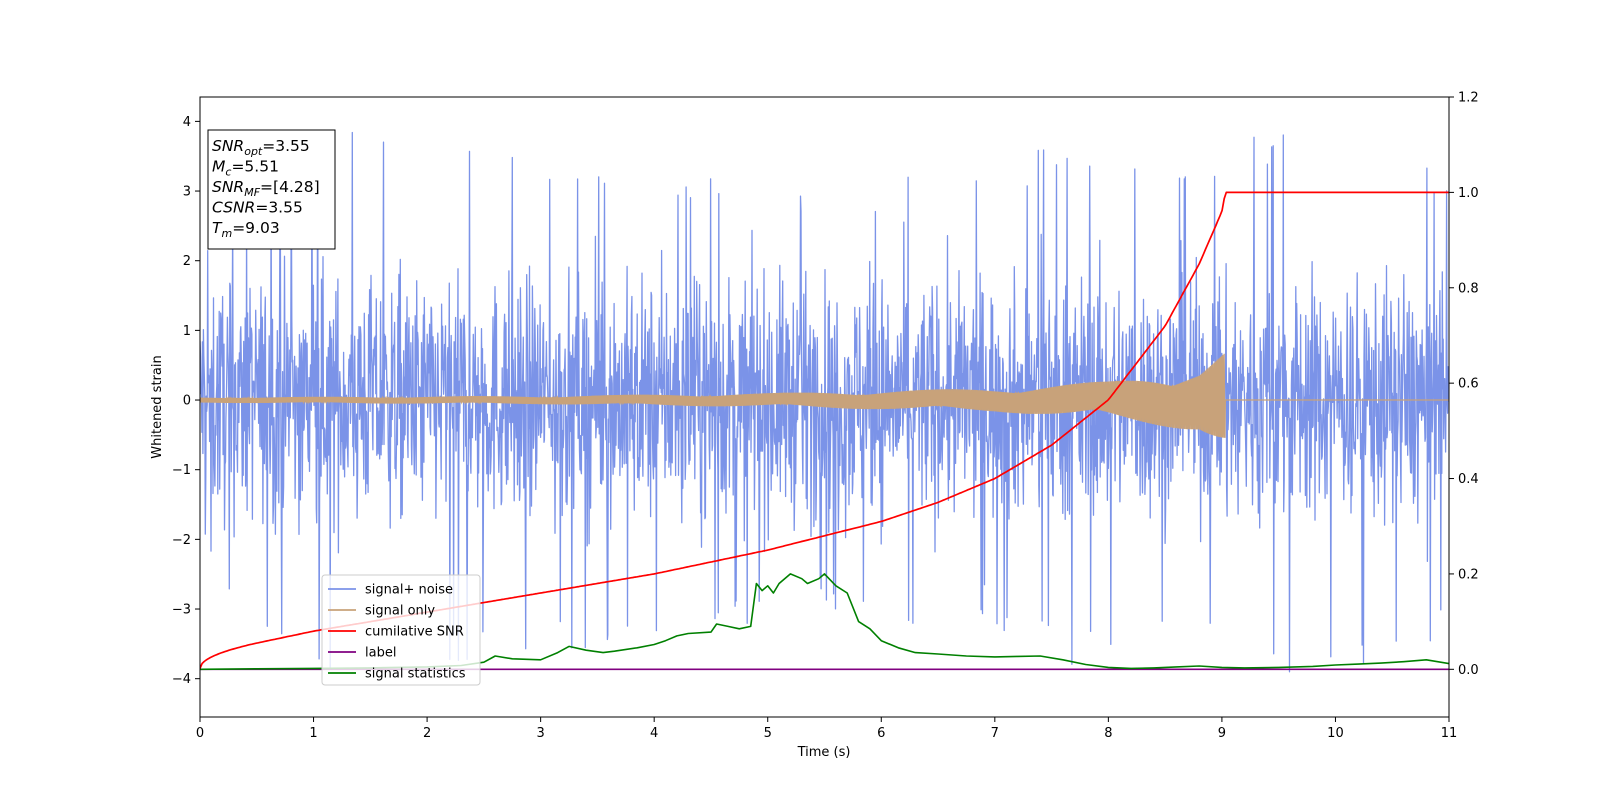  What do you see at coordinates (1468, 670) in the screenshot?
I see `right-y-tick-label: 0.0` at bounding box center [1468, 670].